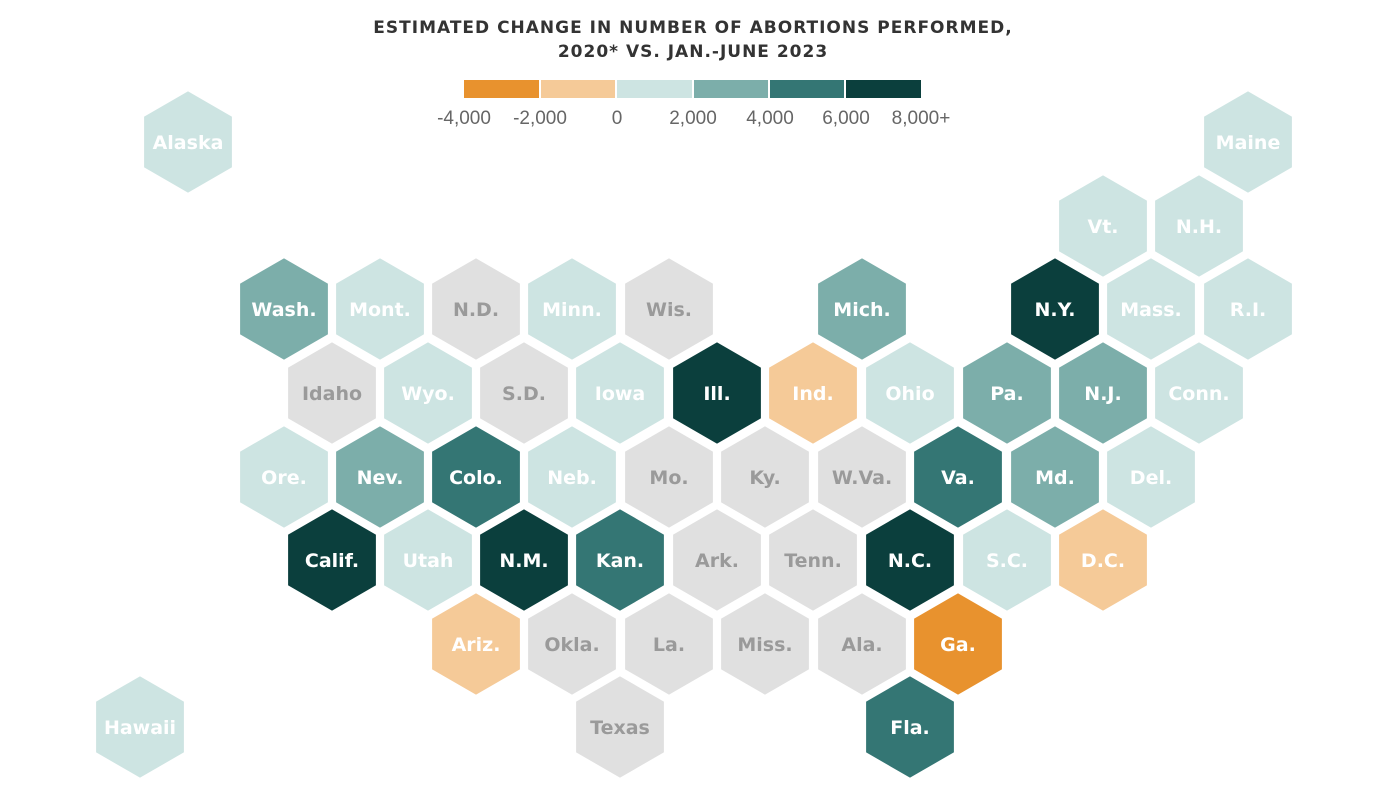 This screenshot has height=787, width=1400. I want to click on state-label: S.C., so click(1007, 561).